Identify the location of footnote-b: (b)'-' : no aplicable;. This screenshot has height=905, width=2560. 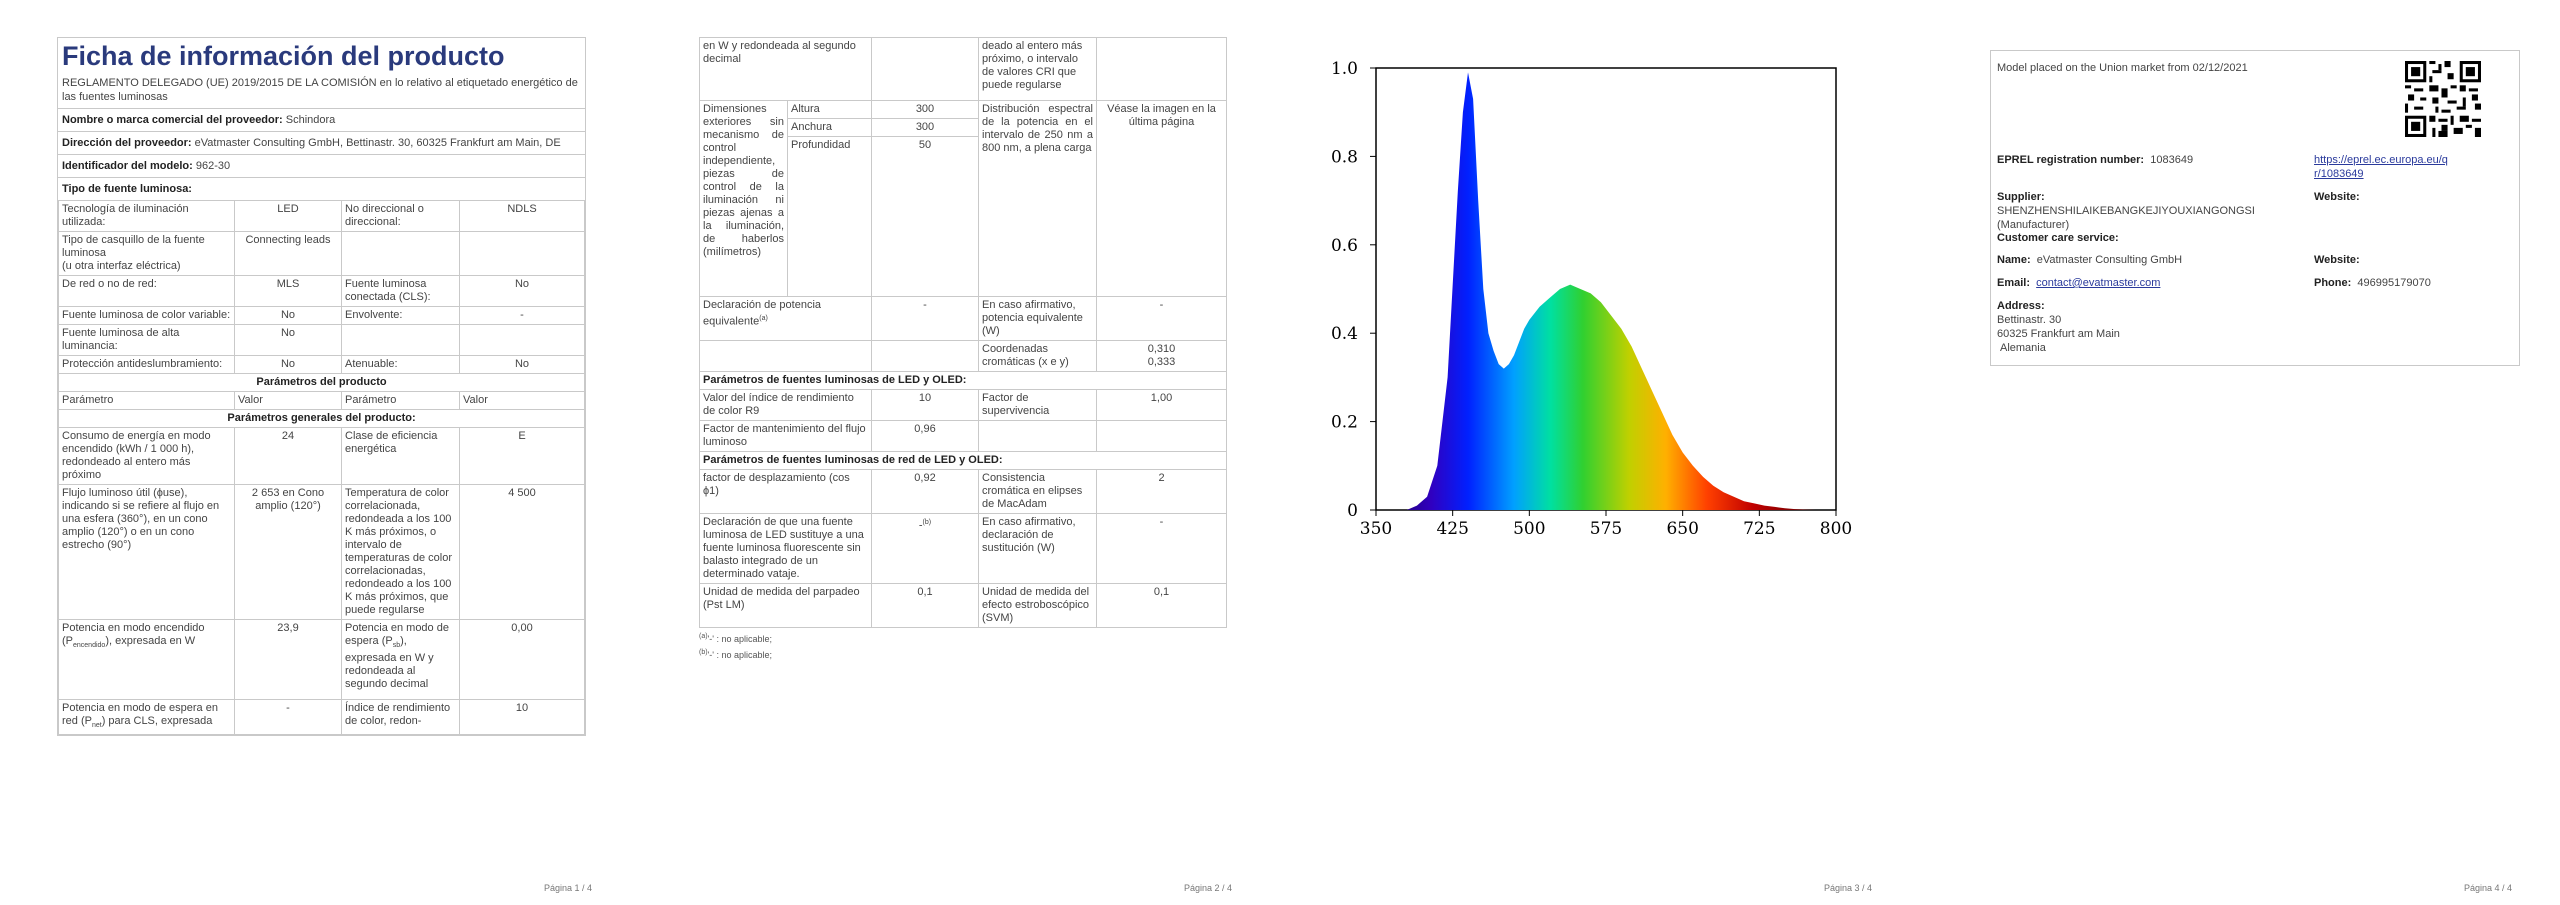
(736, 654).